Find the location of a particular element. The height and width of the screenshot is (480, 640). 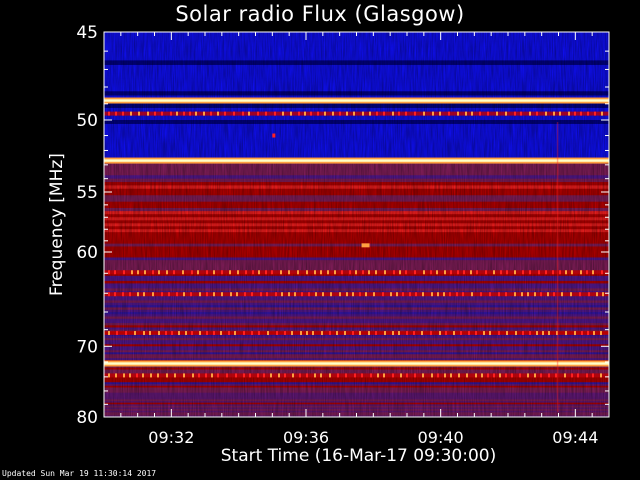

y-tick-label: 50 is located at coordinates (87, 121).